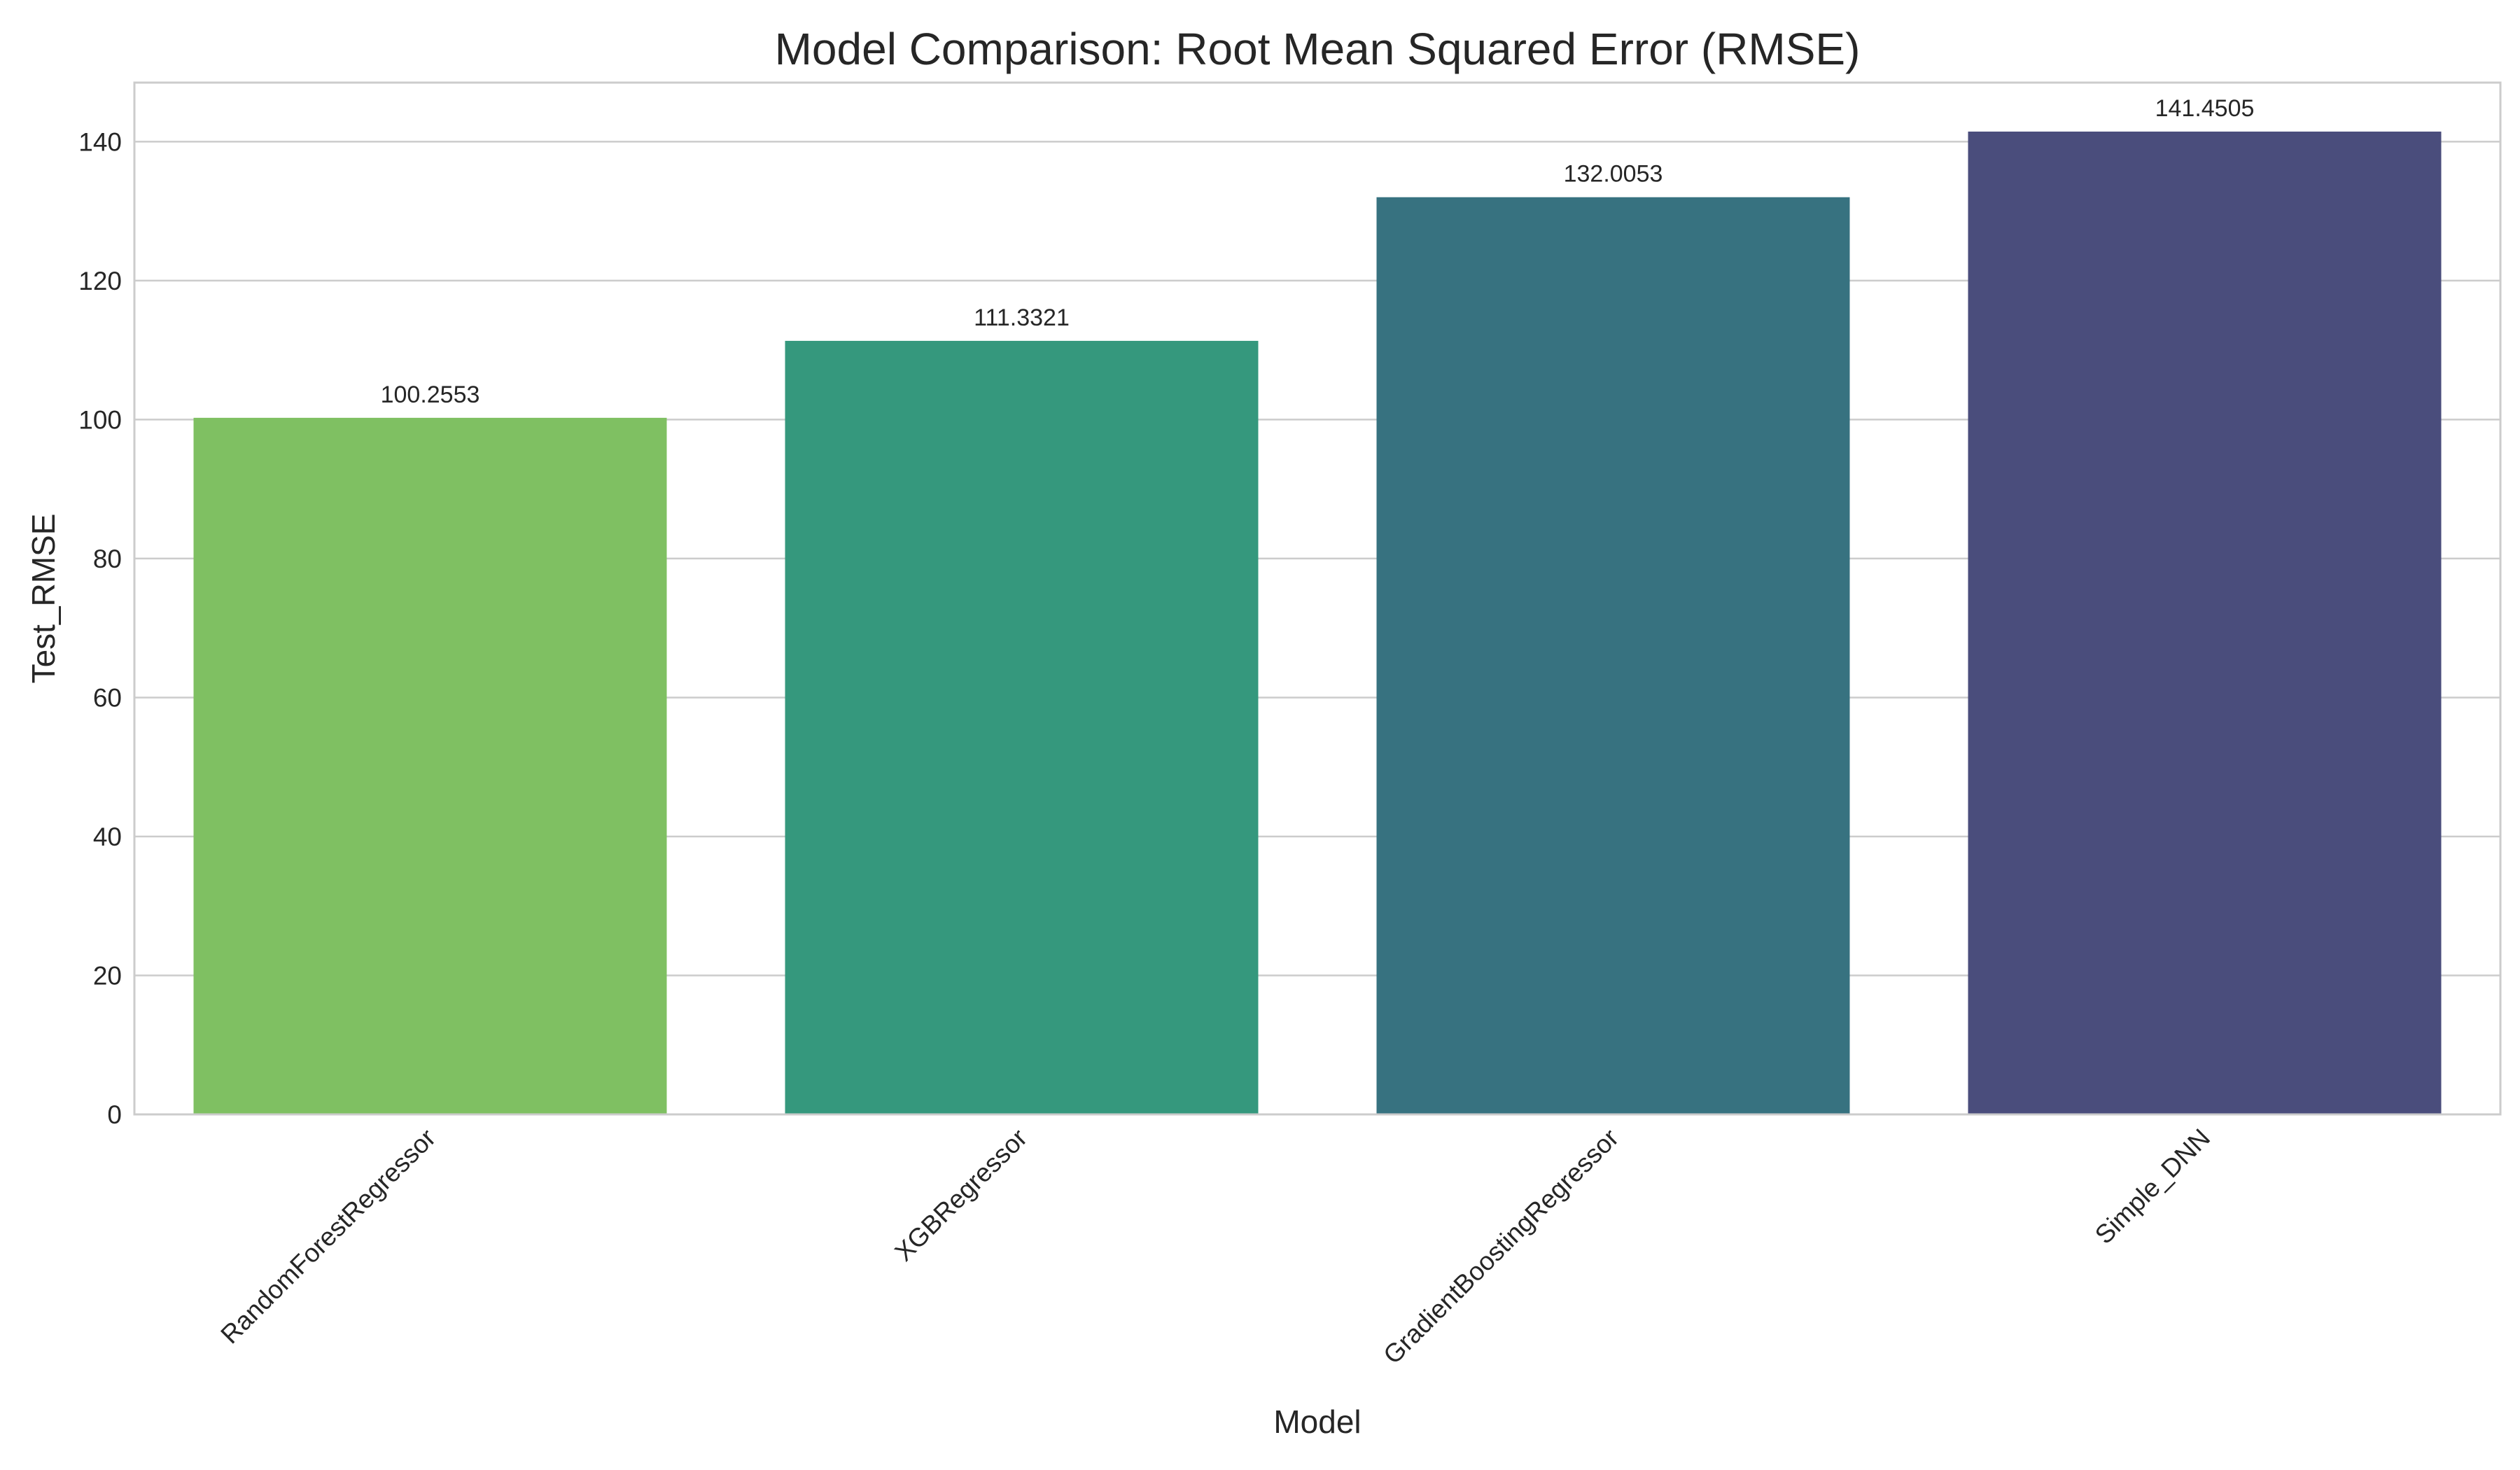 The image size is (2520, 1470). What do you see at coordinates (107, 975) in the screenshot?
I see `y-tick-label: 20` at bounding box center [107, 975].